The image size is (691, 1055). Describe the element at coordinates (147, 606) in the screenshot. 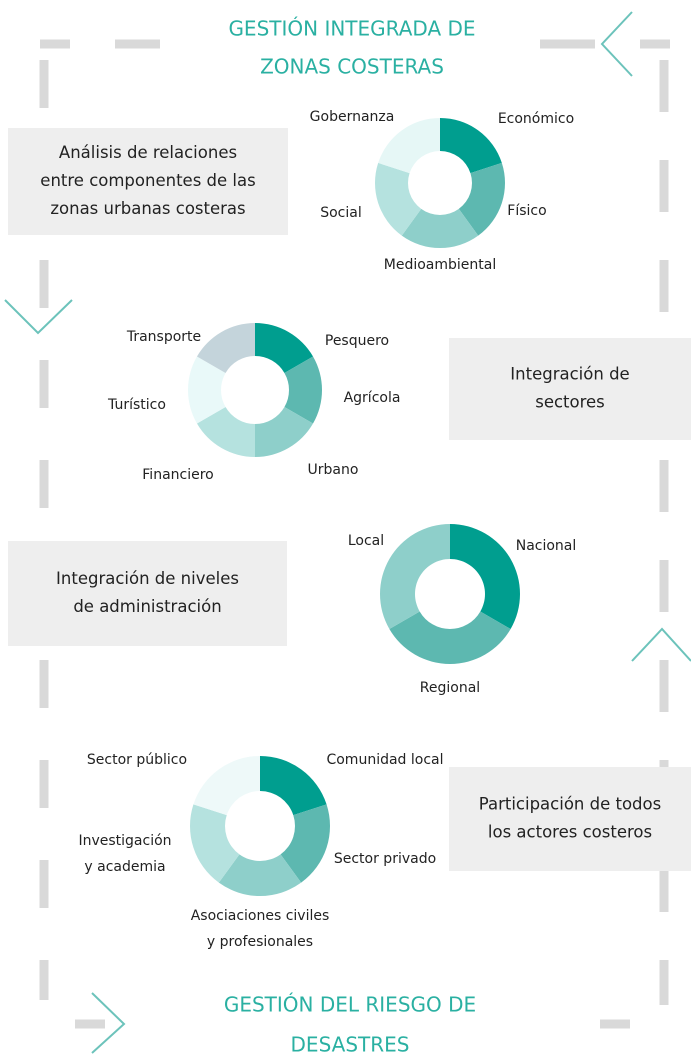

I see `box-text: de administración` at that location.